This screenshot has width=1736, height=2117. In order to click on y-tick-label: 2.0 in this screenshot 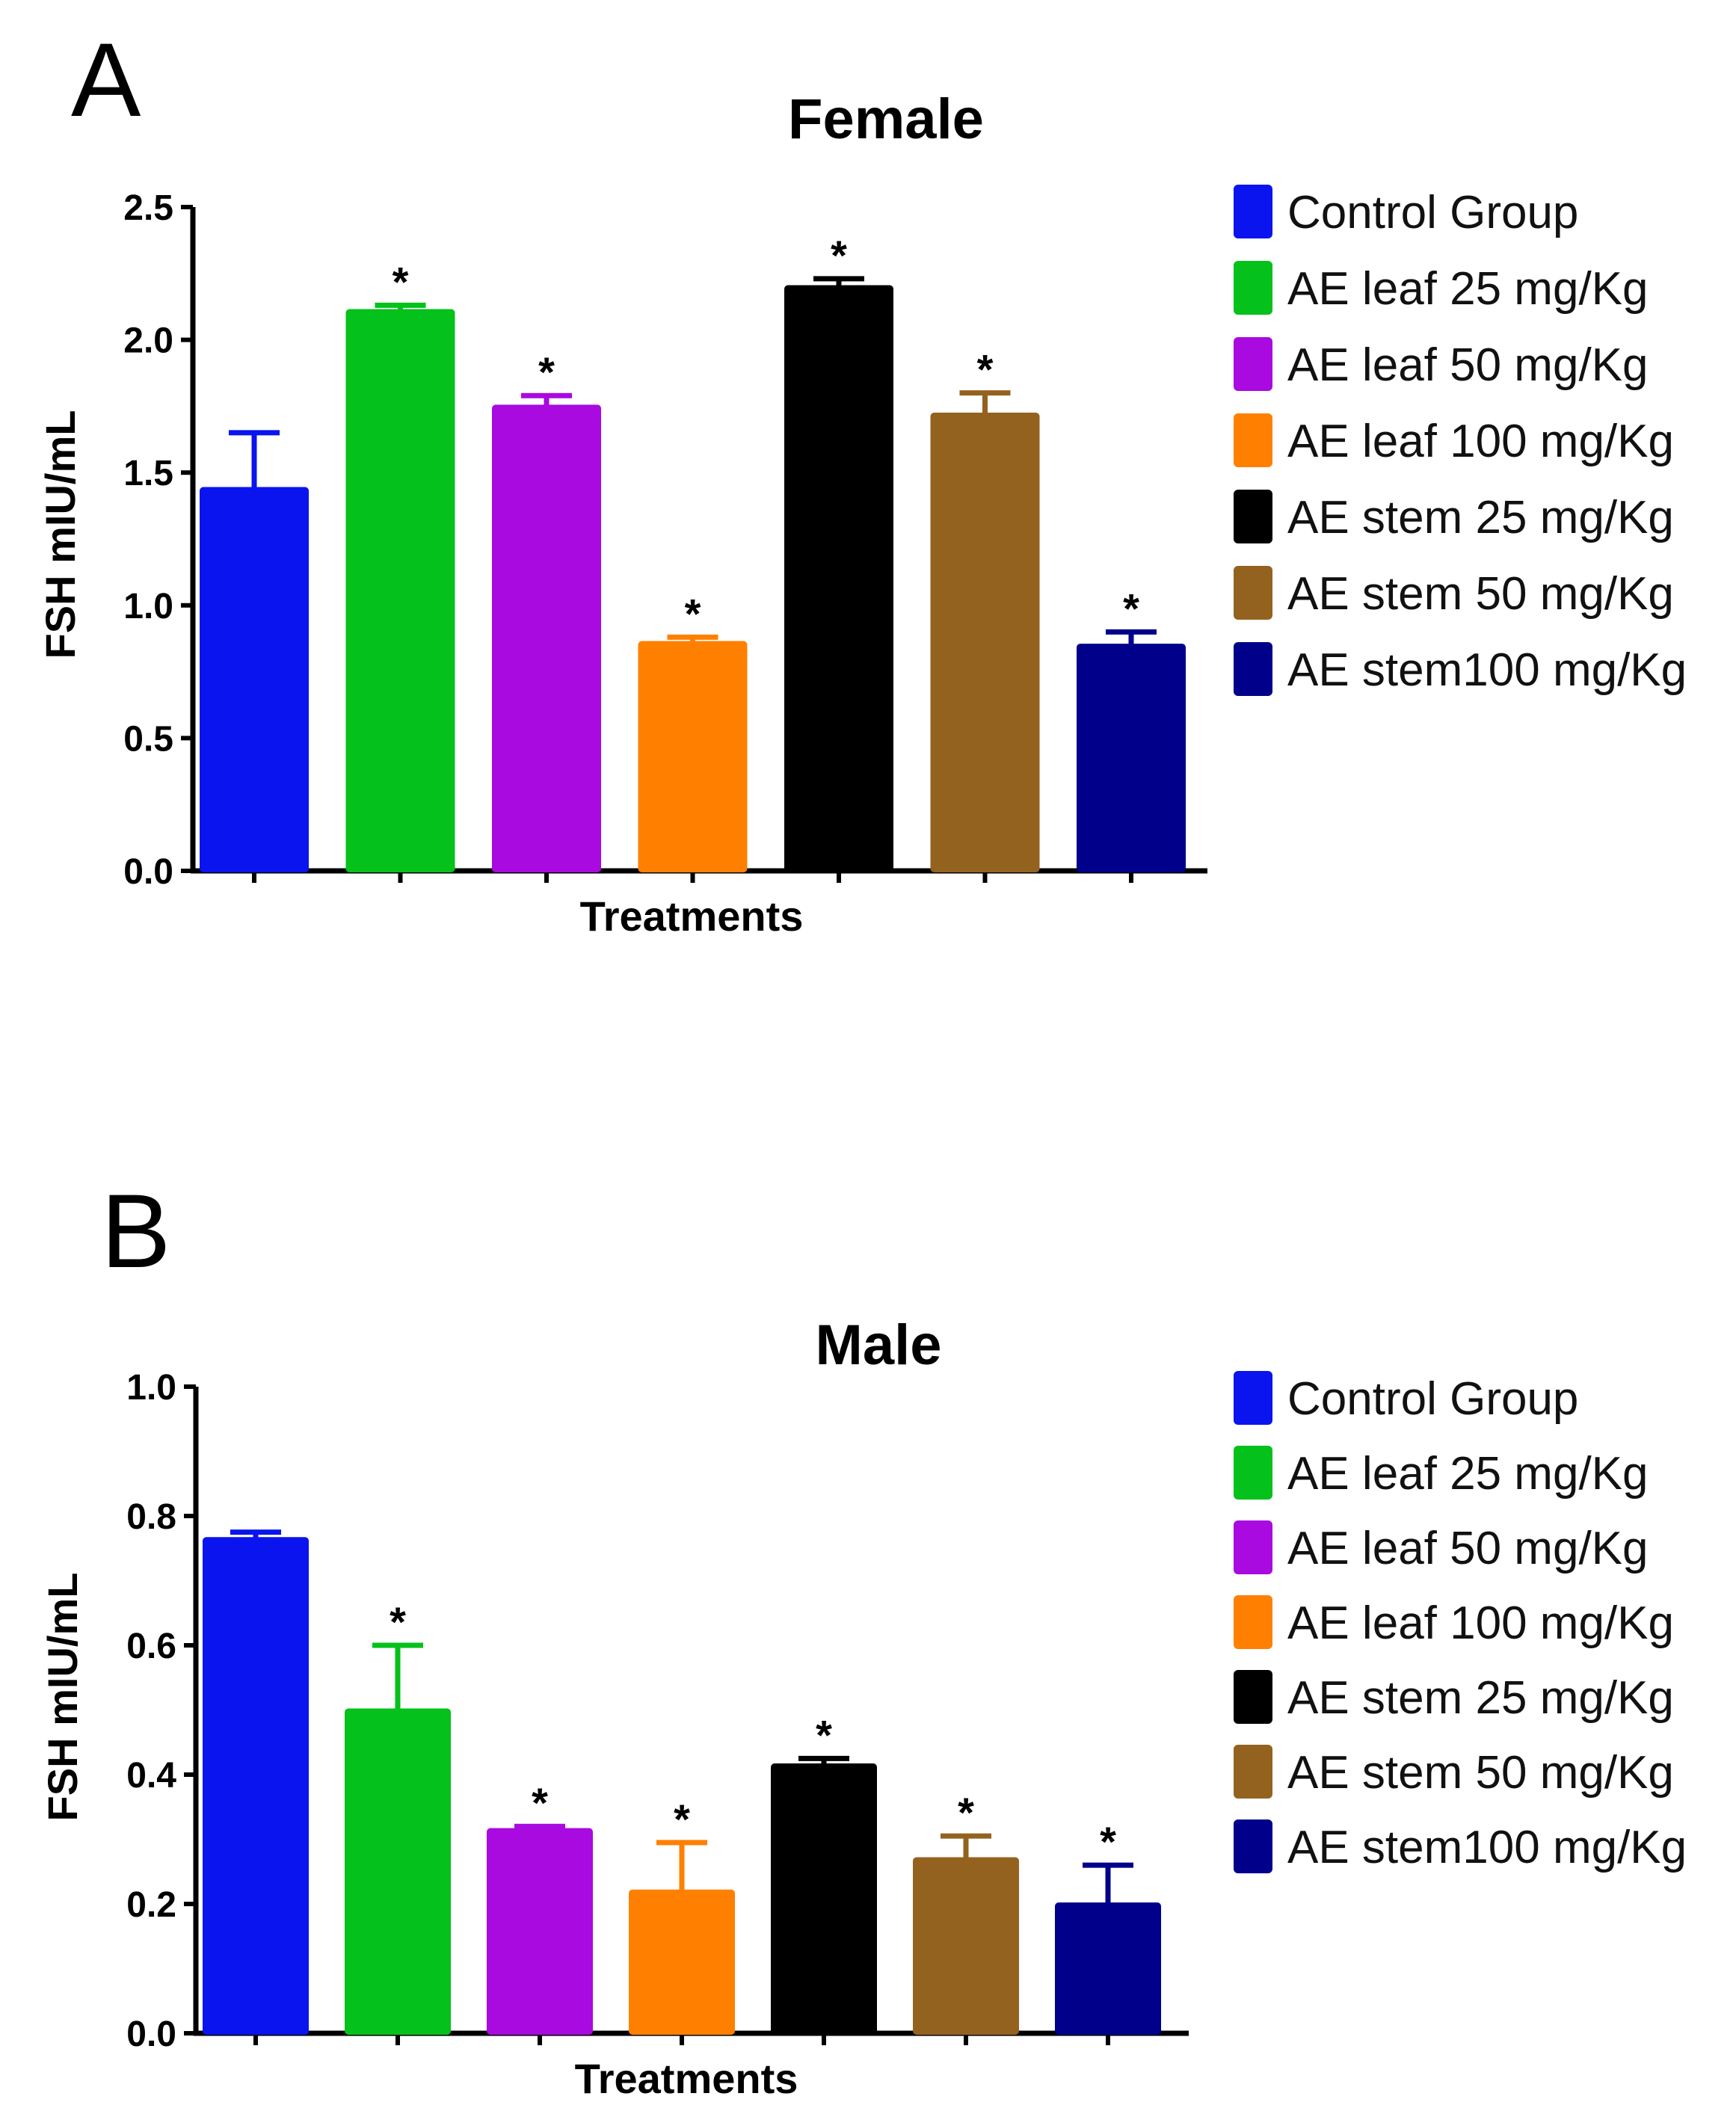, I will do `click(148, 341)`.